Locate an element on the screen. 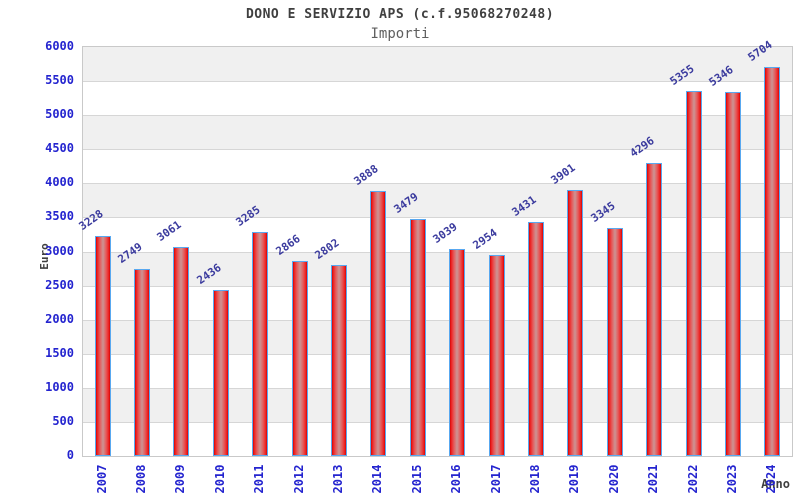 This screenshot has width=800, height=500. x-tick-label-2023: 2023 is located at coordinates (731, 479).